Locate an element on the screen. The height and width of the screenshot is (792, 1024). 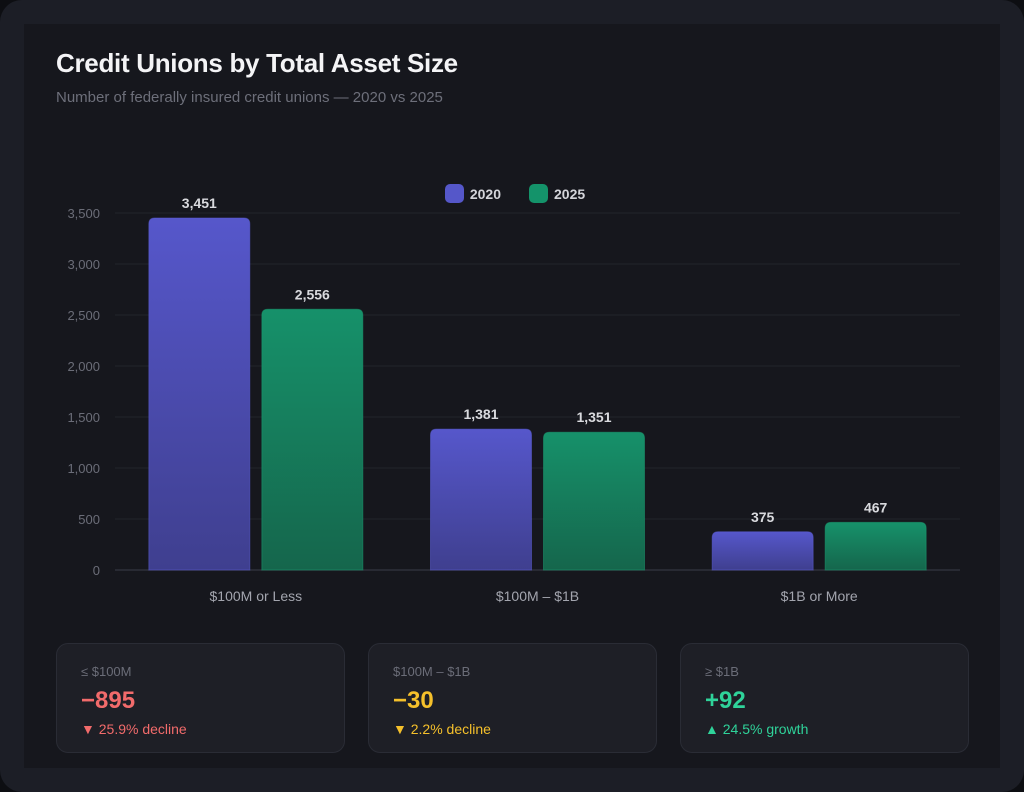
stat-label: ≥ $1B is located at coordinates (722, 671).